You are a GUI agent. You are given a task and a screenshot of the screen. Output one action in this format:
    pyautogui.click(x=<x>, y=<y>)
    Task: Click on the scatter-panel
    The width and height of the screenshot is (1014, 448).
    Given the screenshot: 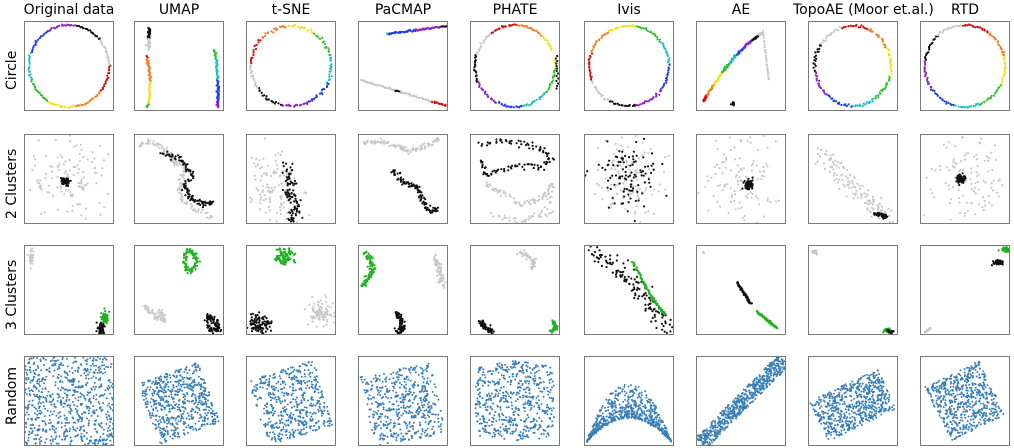 What is the action you would take?
    pyautogui.click(x=965, y=66)
    